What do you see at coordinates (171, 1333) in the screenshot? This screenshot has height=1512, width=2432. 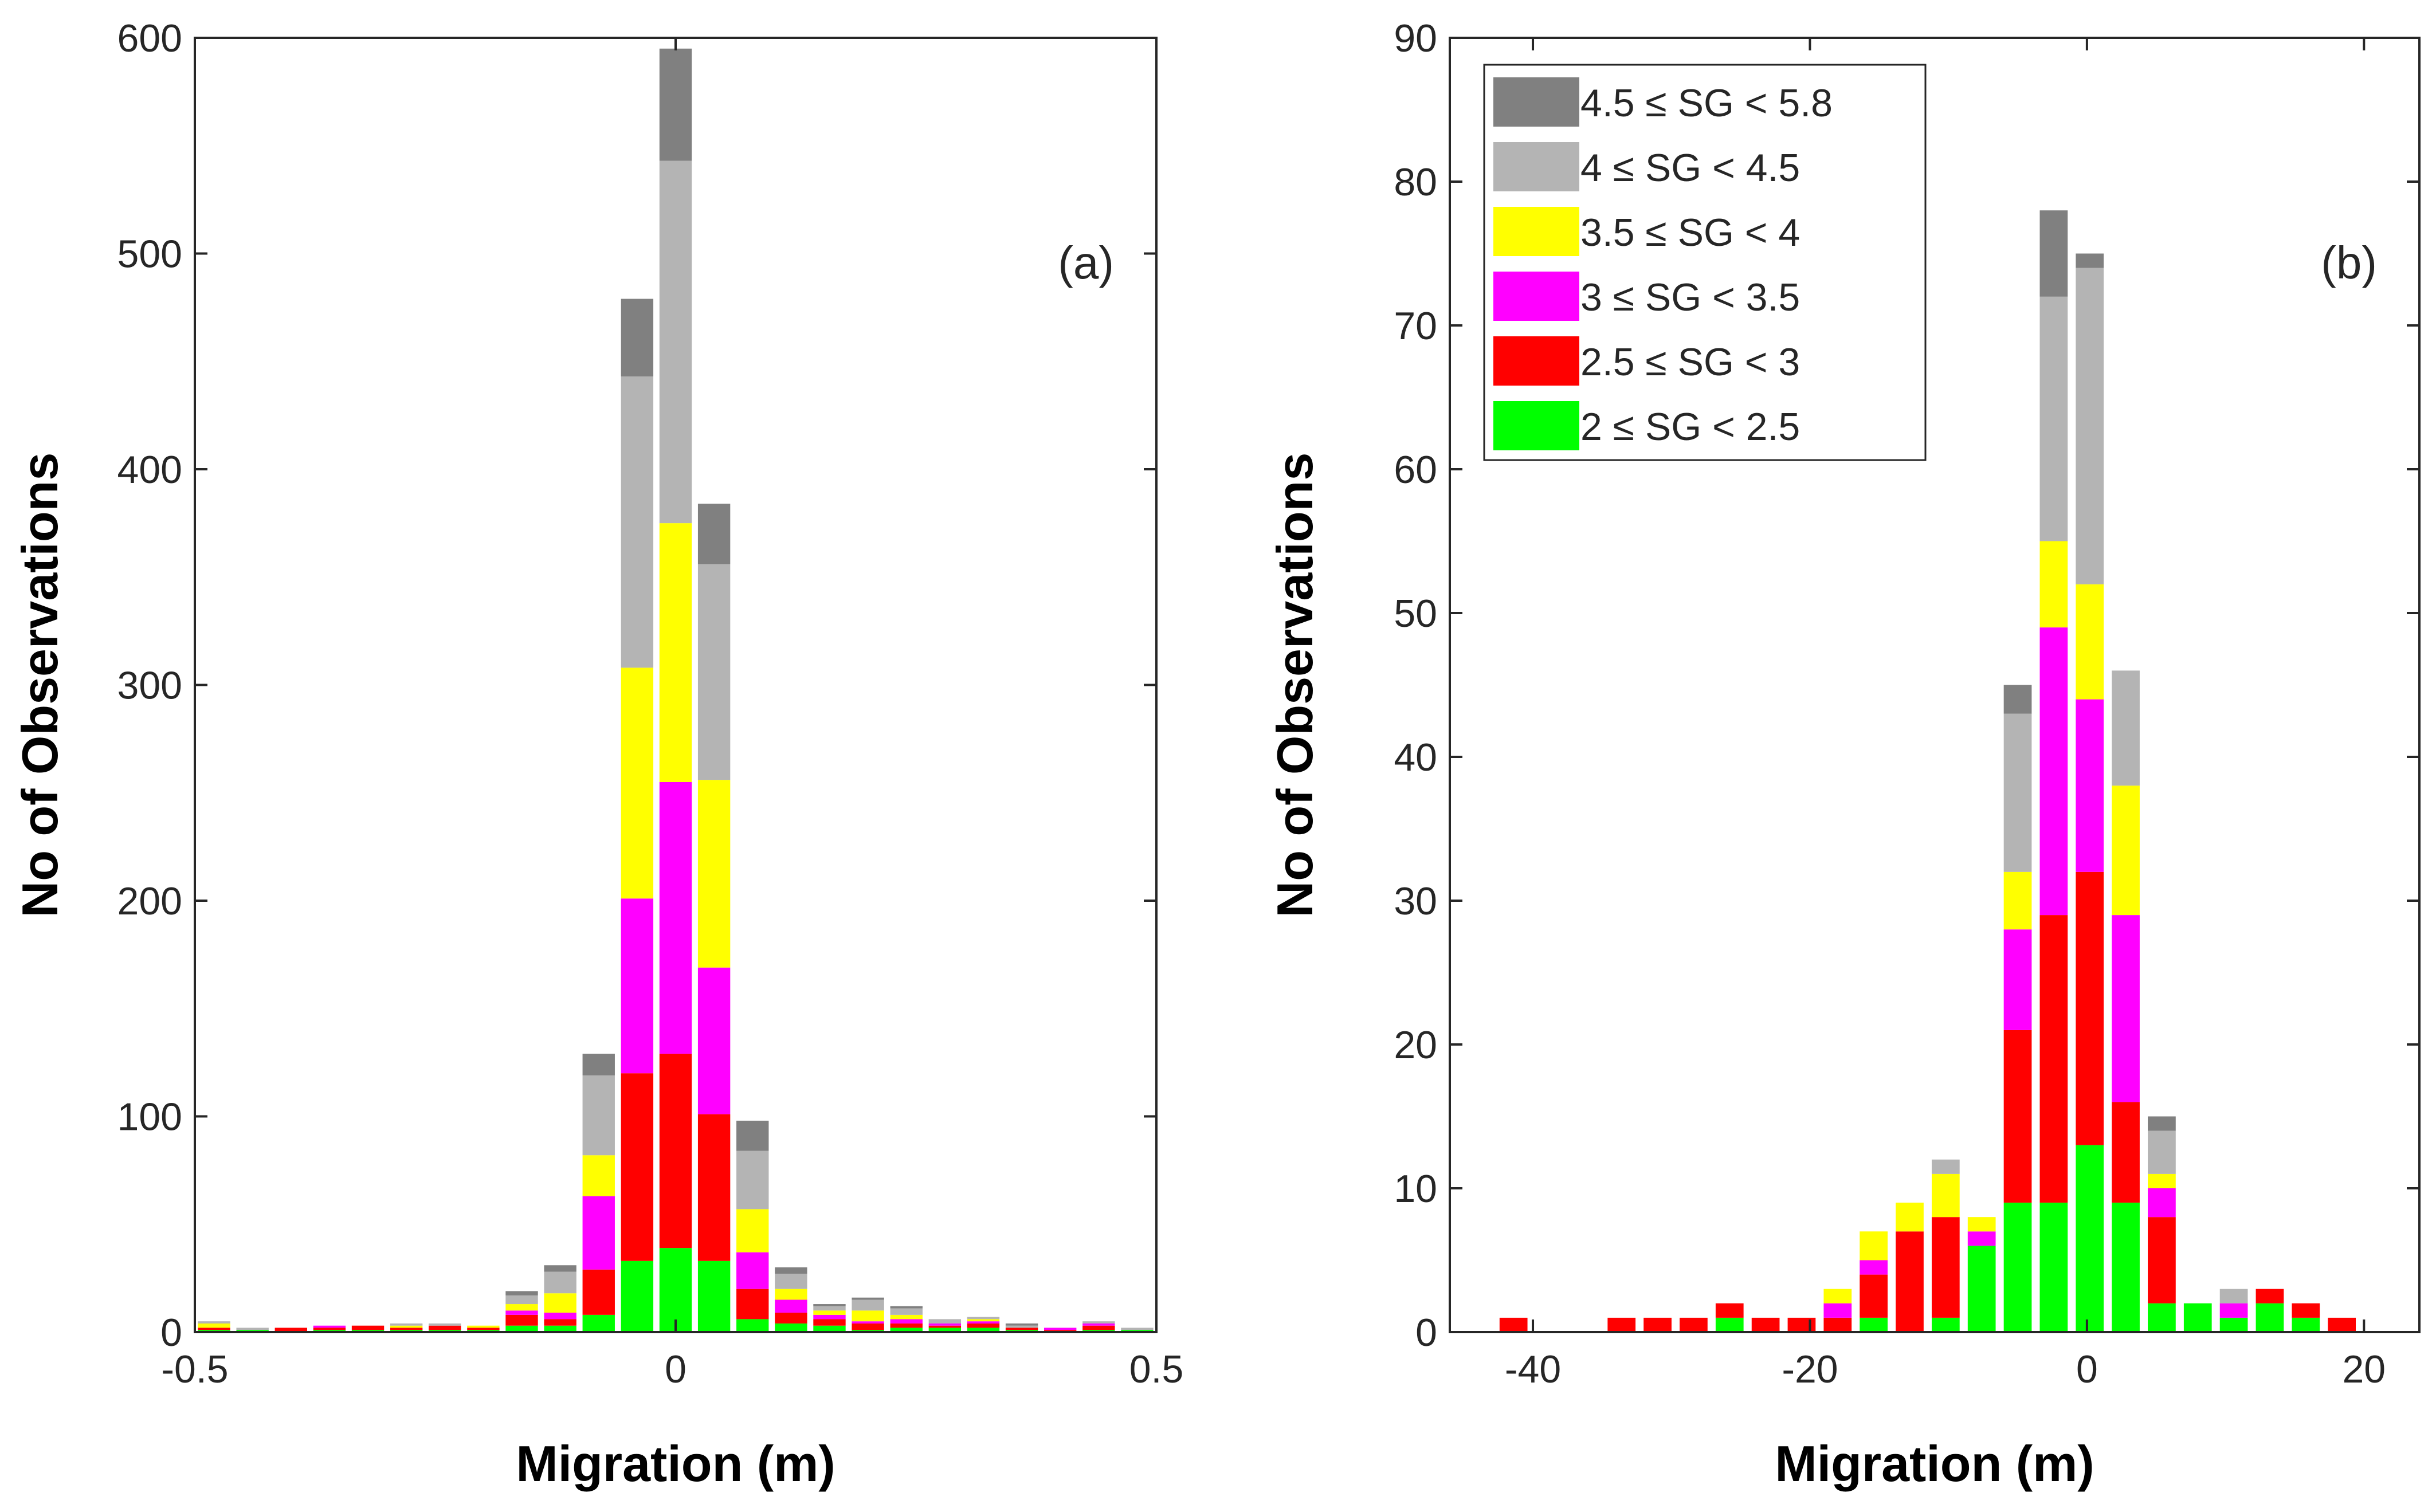 I see `panel-a-y-tick-label: 0` at bounding box center [171, 1333].